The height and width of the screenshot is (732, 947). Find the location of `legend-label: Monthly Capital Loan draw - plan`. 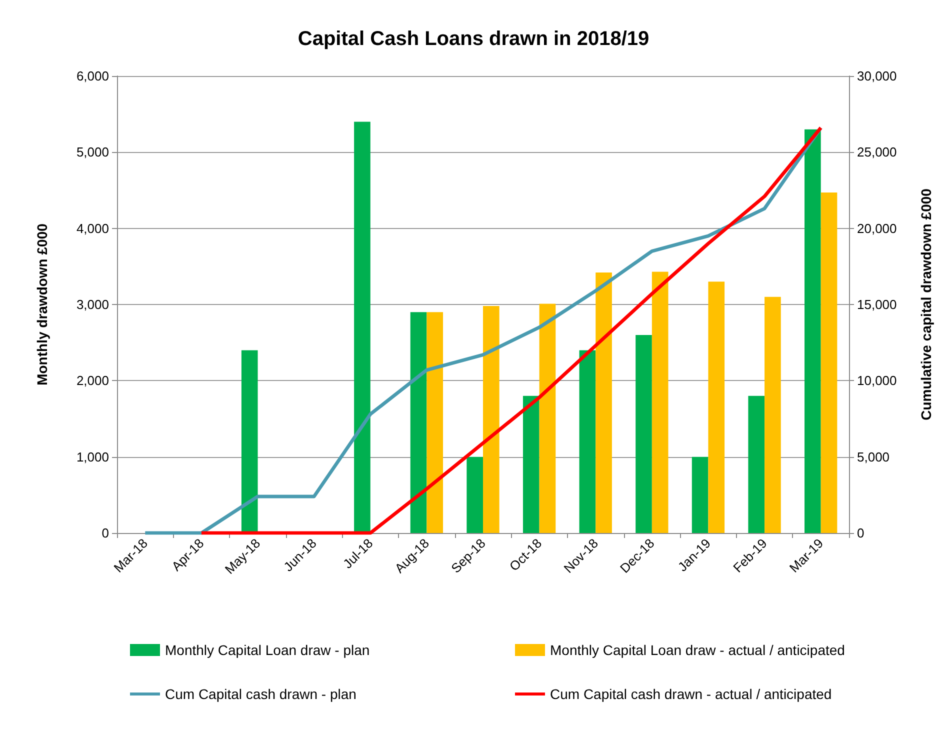

legend-label: Monthly Capital Loan draw - plan is located at coordinates (267, 650).